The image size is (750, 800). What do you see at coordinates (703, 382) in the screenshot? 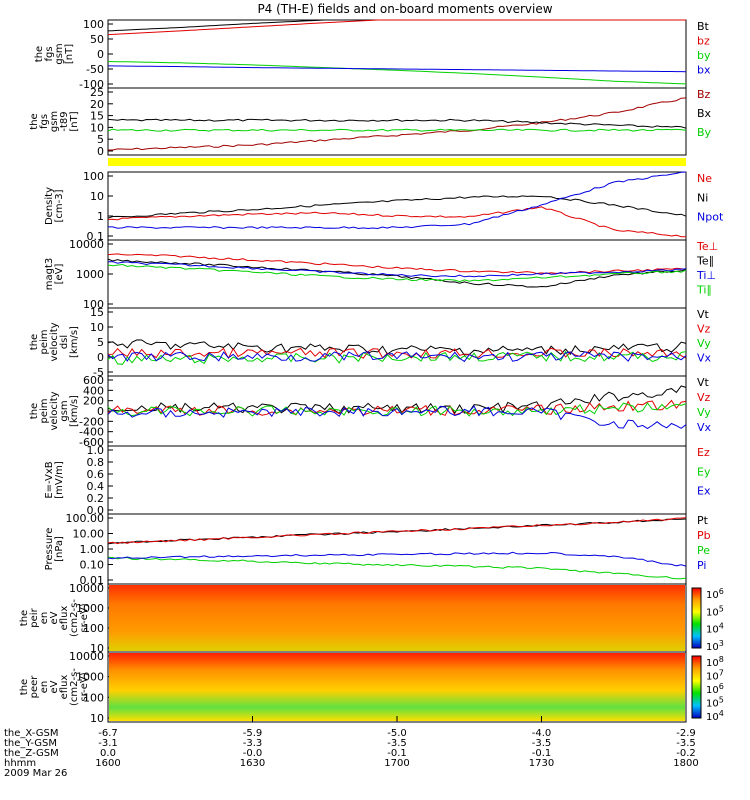
I see `legend-entry: Vt` at bounding box center [703, 382].